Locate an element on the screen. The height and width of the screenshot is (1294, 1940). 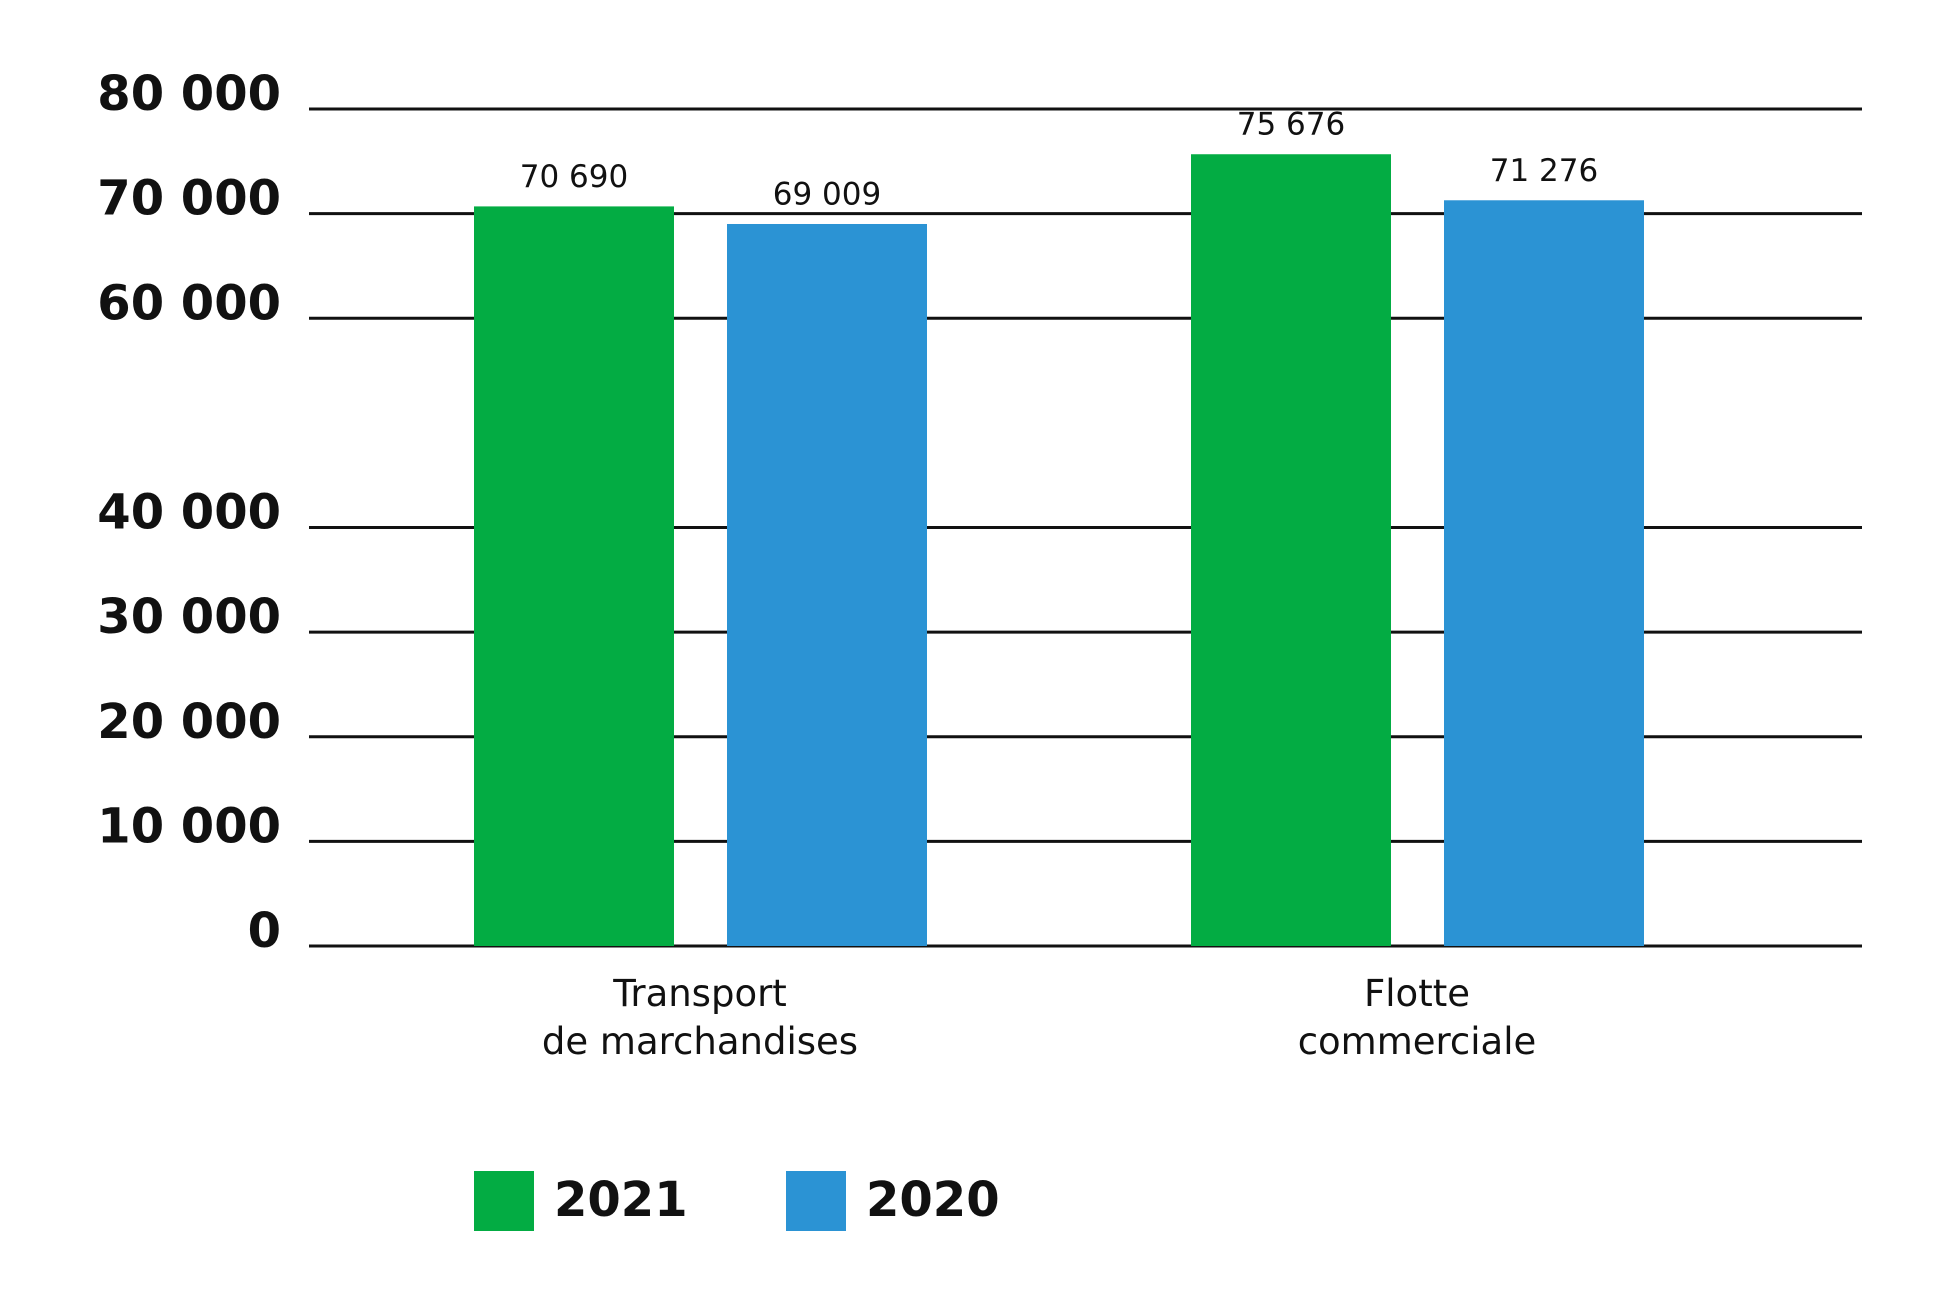
x-tick-label: Flotte commerciale is located at coordinates (1417, 1017).